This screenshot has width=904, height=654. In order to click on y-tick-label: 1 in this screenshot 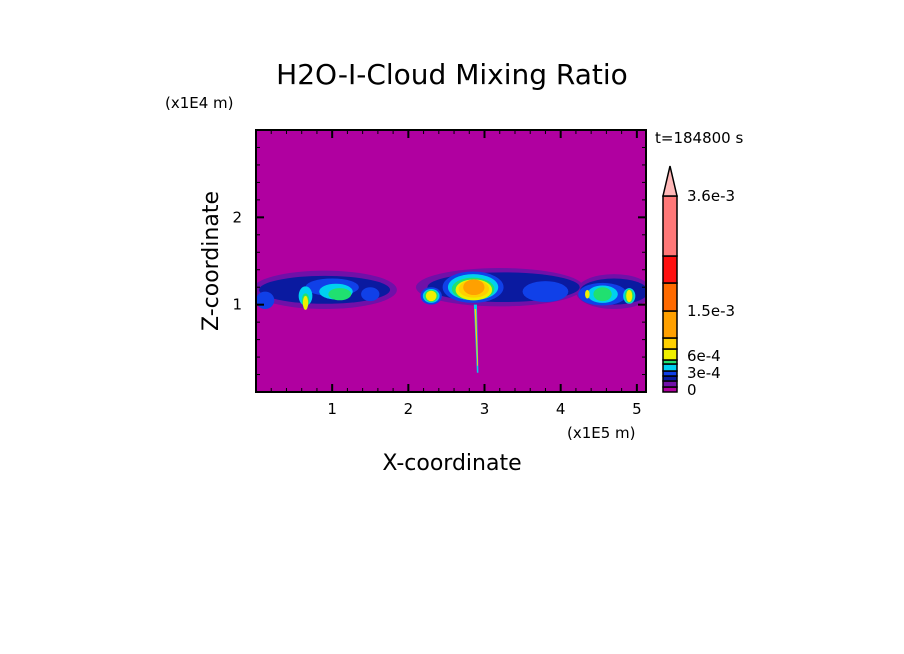, I will do `click(237, 305)`.